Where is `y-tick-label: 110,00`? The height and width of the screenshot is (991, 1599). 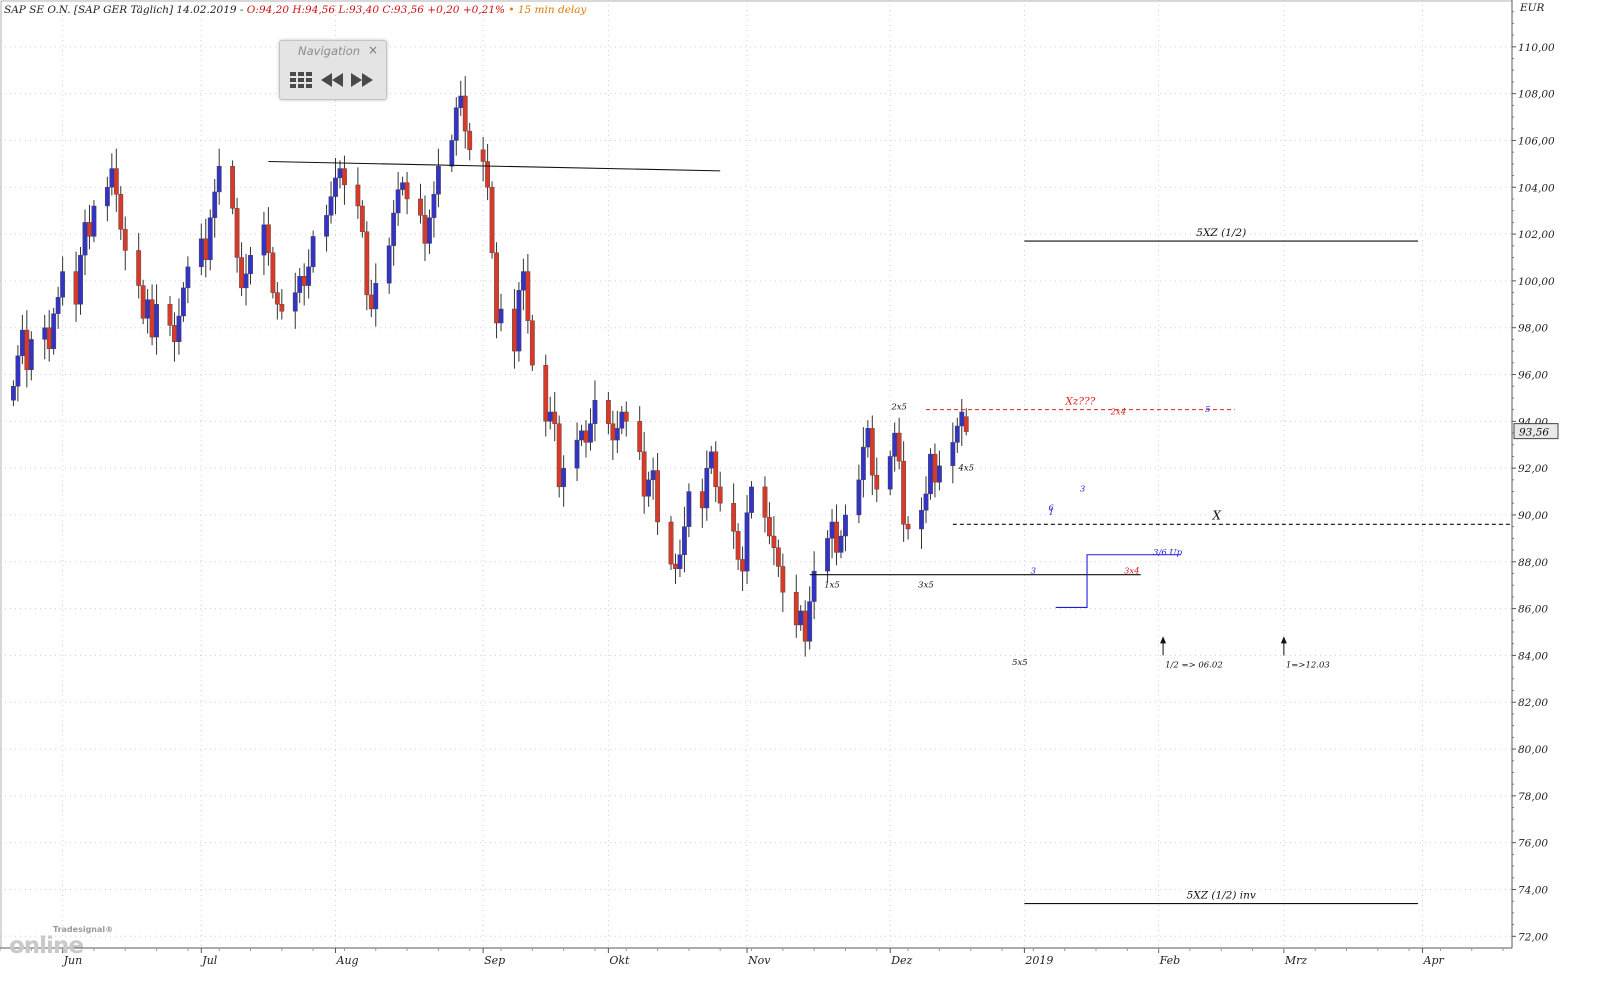
y-tick-label: 110,00 is located at coordinates (1536, 48).